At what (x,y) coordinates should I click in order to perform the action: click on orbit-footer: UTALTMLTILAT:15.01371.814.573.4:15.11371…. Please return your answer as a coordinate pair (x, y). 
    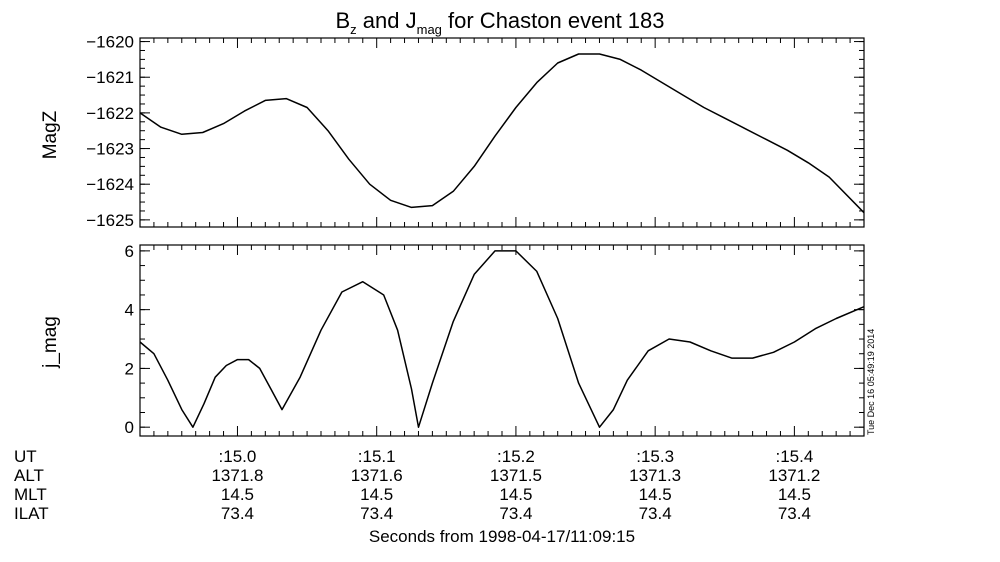
    Looking at the image, I should click on (417, 485).